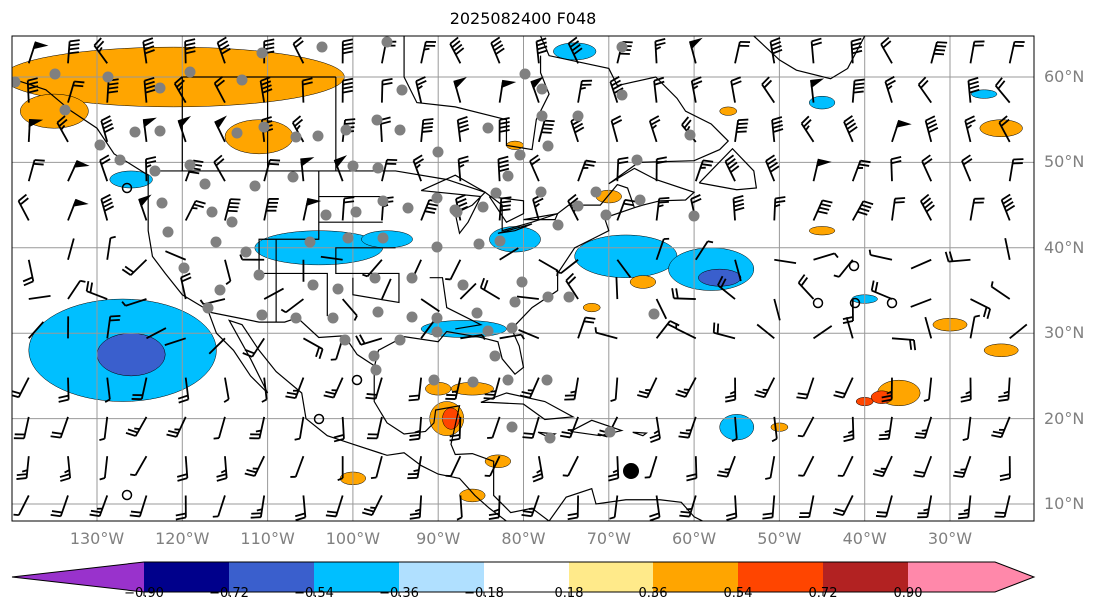  Describe the element at coordinates (1064, 162) in the screenshot. I see `lat-label: 50°N` at that location.